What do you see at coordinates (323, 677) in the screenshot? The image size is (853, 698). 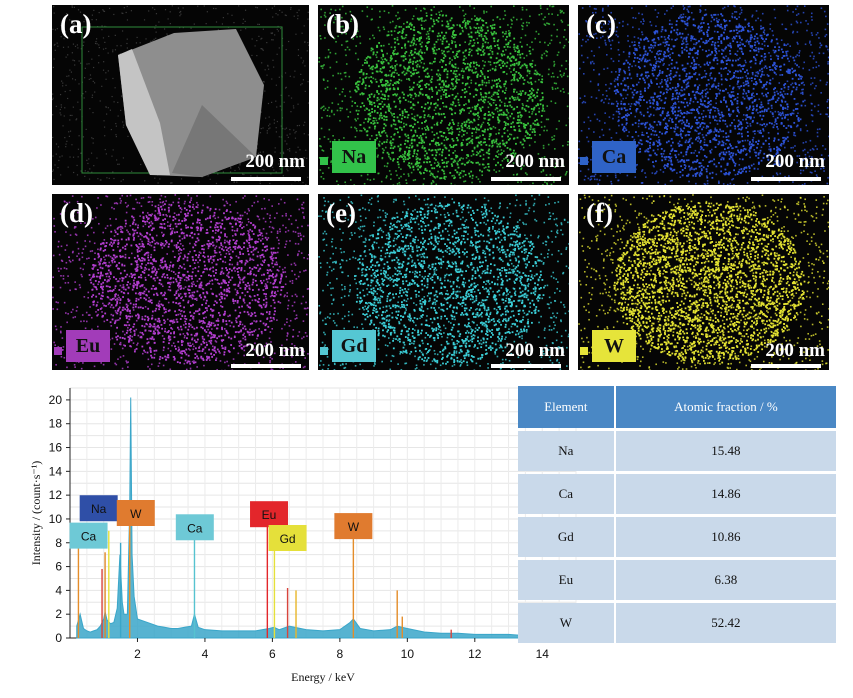 I see `x-axis-title: Energy / keV` at bounding box center [323, 677].